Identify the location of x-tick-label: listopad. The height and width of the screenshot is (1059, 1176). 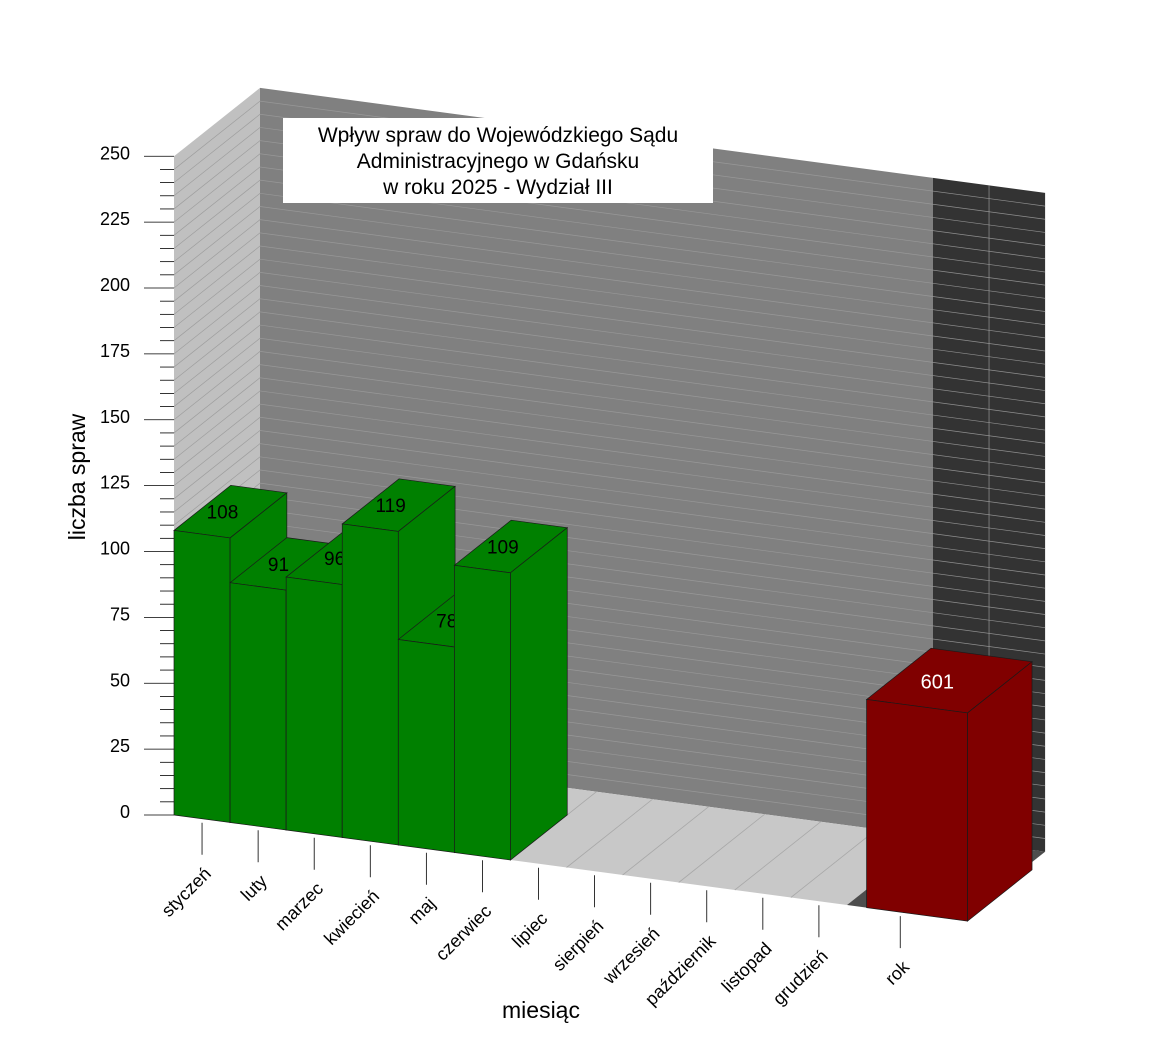
(747, 967).